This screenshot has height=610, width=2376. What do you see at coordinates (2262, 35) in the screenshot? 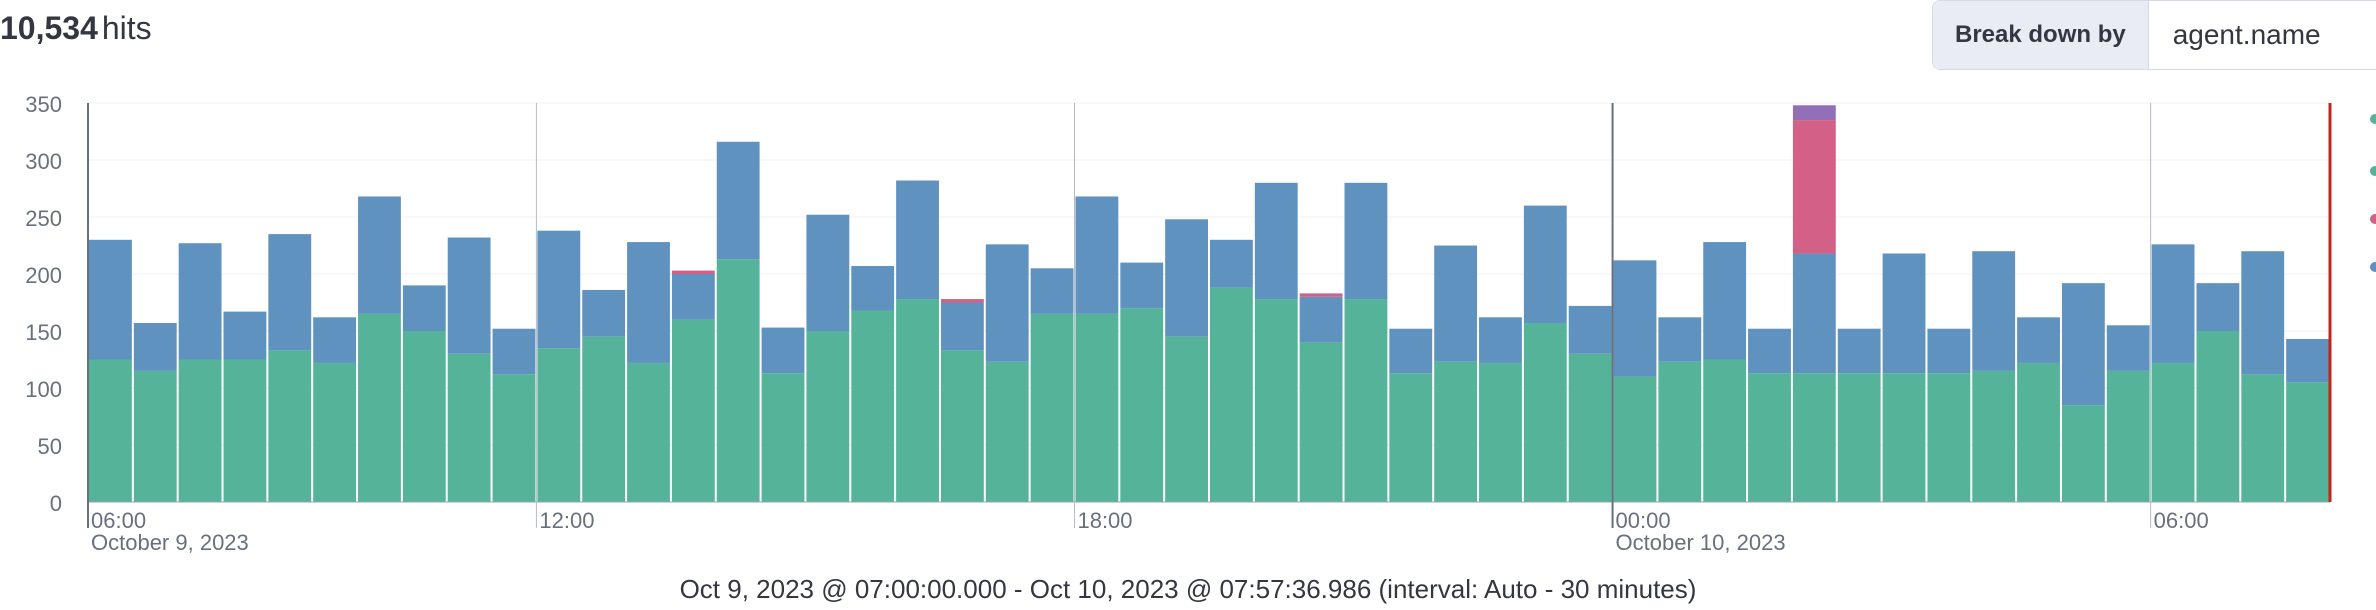
I see `breakdown-field-select: agent.name` at bounding box center [2262, 35].